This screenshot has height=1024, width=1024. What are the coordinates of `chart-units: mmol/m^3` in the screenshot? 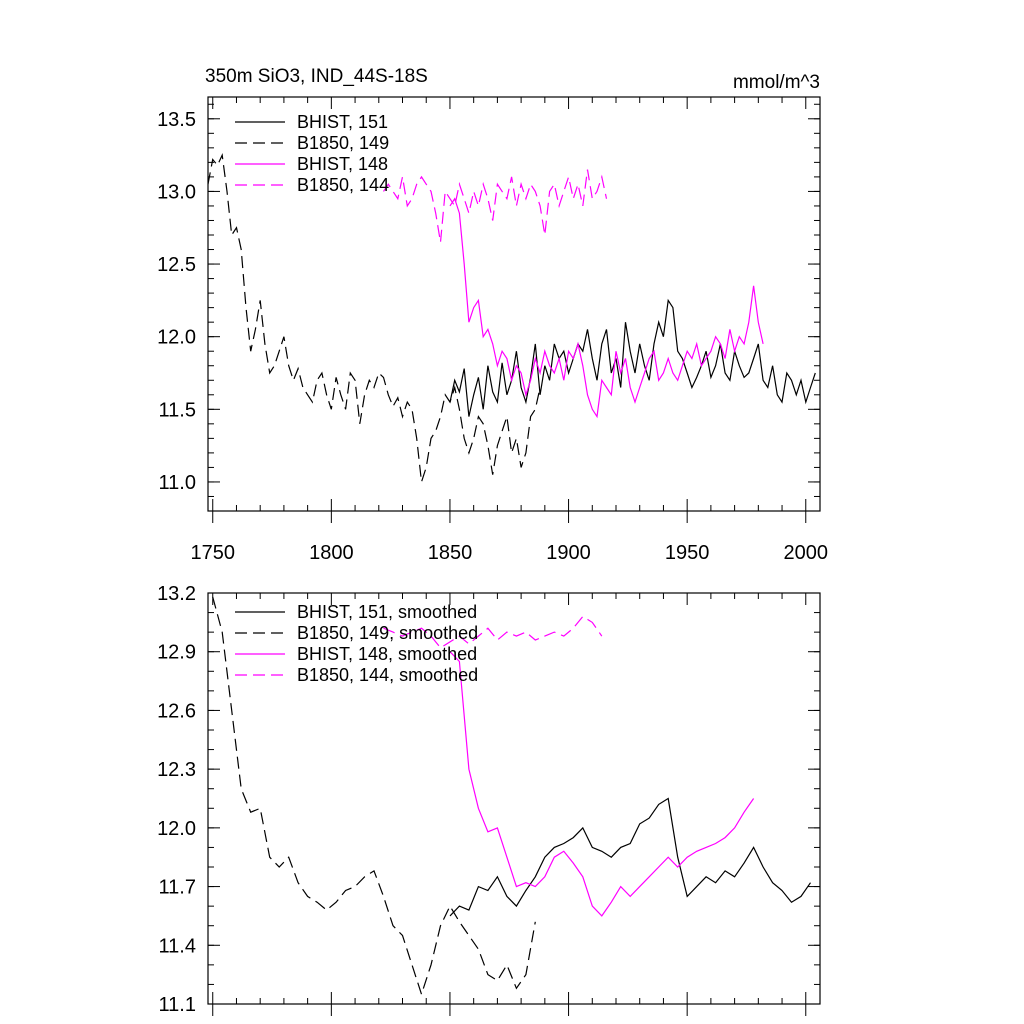 It's located at (776, 82).